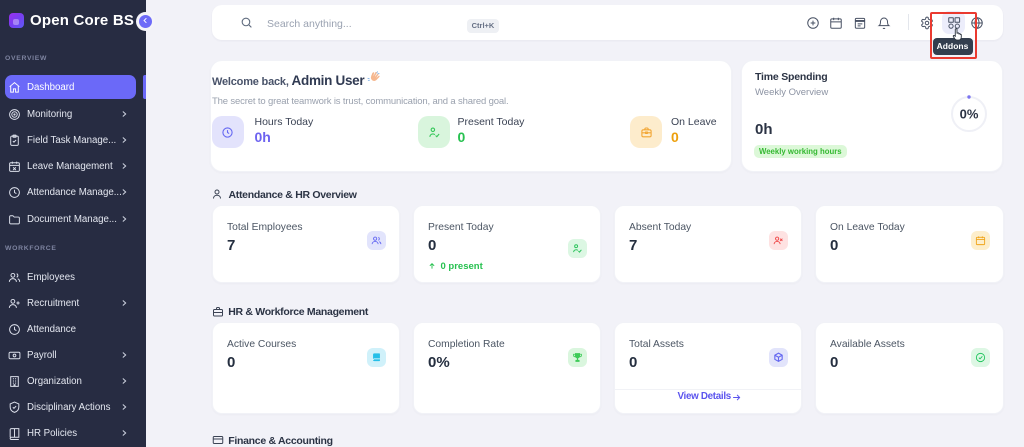 Image resolution: width=1024 pixels, height=447 pixels. What do you see at coordinates (969, 114) in the screenshot?
I see `svg-text: 0%` at bounding box center [969, 114].